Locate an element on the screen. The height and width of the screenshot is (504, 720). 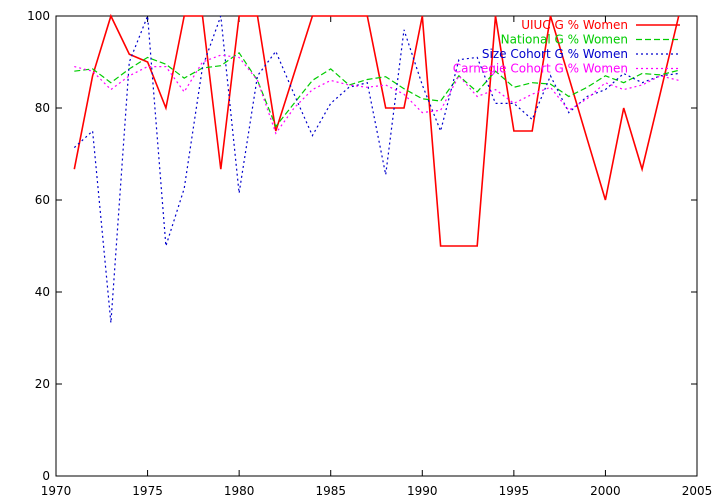
legend-label-1: UIUC G % Women is located at coordinates (574, 25).